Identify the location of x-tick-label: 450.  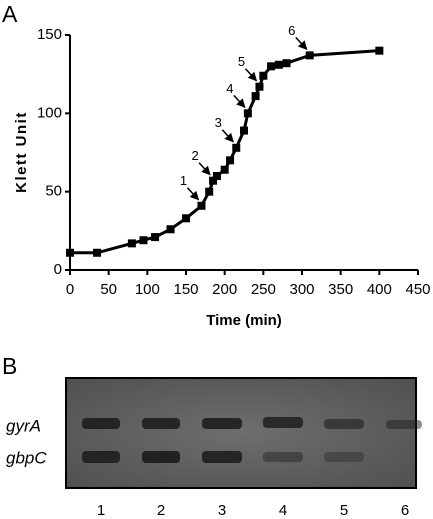
(417, 289).